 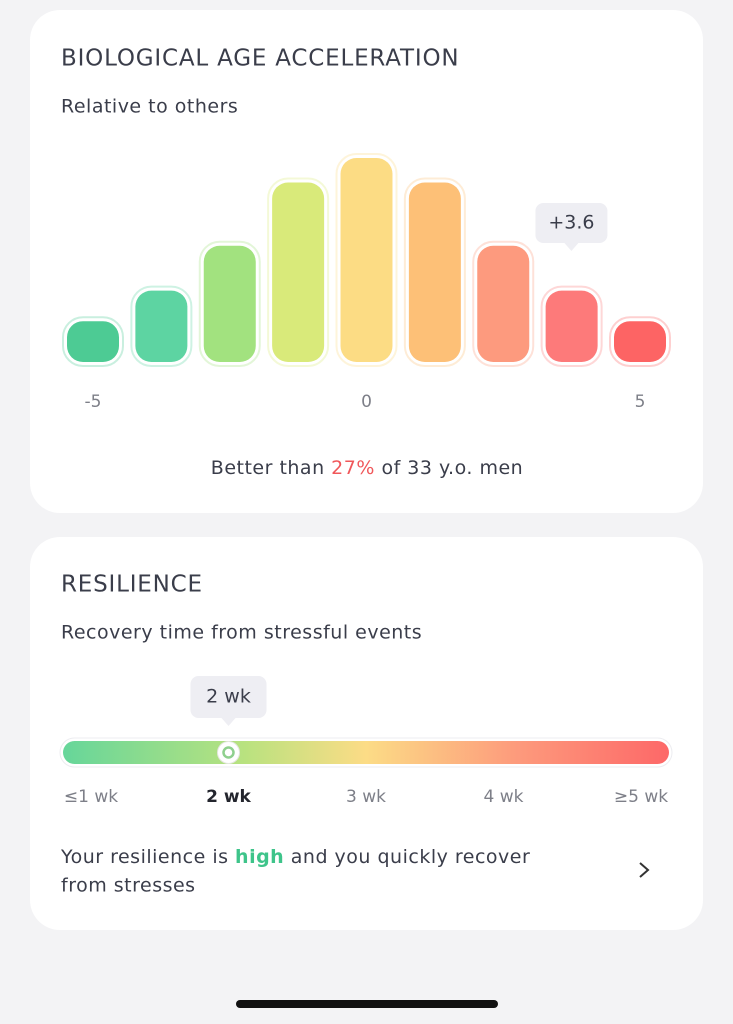 I want to click on card-subtitle: Recovery time from stressful events, so click(x=241, y=633).